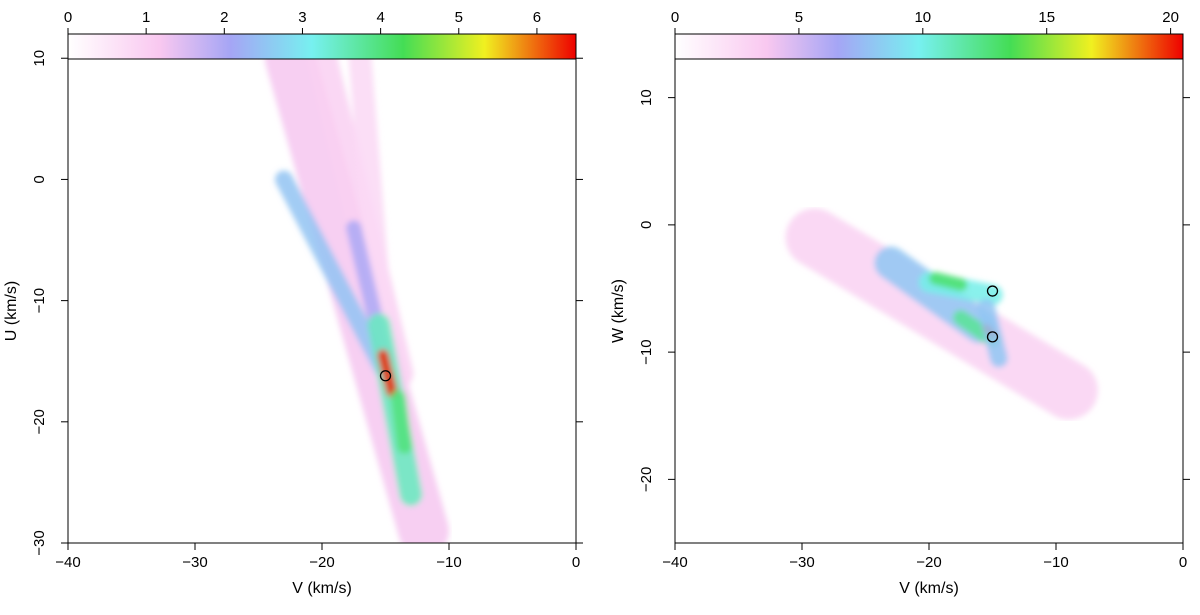 Image resolution: width=1200 pixels, height=615 pixels. Describe the element at coordinates (224, 17) in the screenshot. I see `colorbar-tick-label: 2` at that location.